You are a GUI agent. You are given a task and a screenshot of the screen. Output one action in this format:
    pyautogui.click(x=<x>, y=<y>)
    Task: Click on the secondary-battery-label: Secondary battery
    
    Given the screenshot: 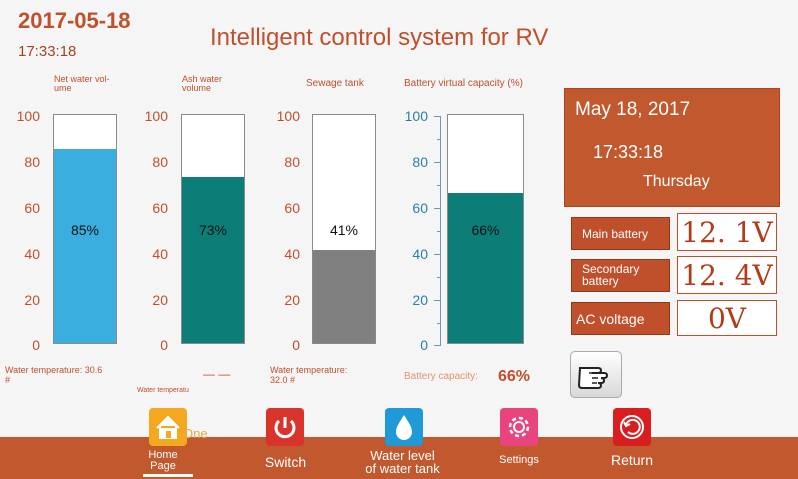 What is the action you would take?
    pyautogui.click(x=620, y=275)
    